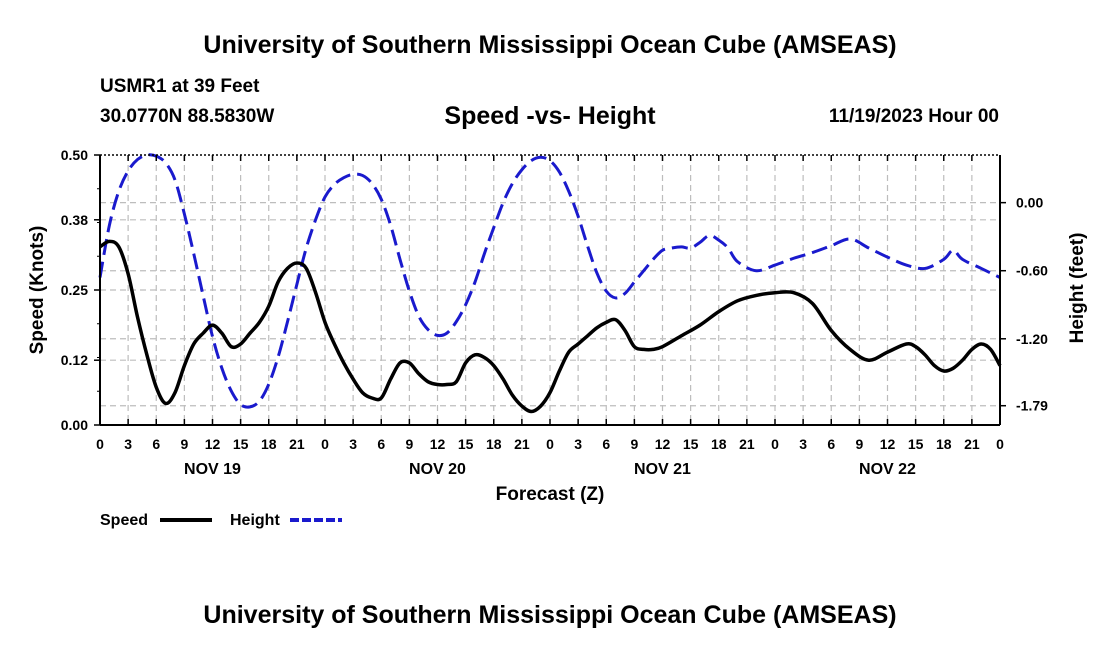 This screenshot has height=650, width=1100. What do you see at coordinates (221, 520) in the screenshot?
I see `legend: Speed Height` at bounding box center [221, 520].